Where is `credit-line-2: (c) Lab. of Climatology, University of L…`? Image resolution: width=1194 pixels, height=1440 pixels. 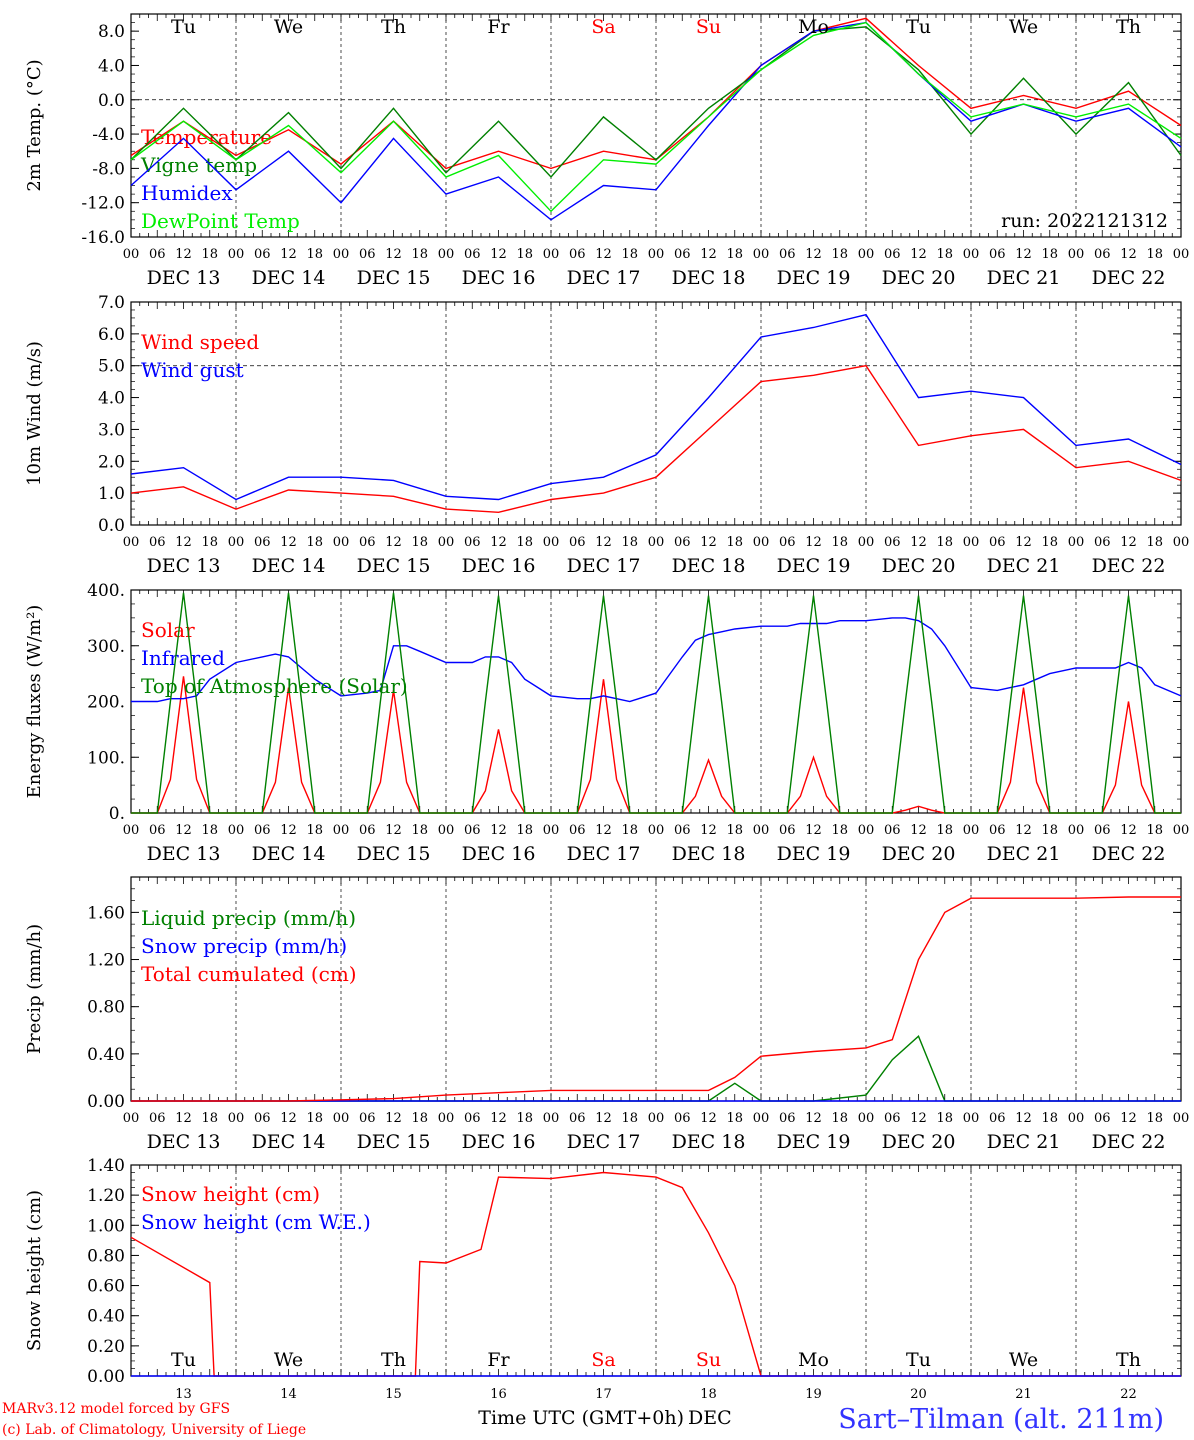 credit-line-2: (c) Lab. of Climatology, University of L… is located at coordinates (154, 1430).